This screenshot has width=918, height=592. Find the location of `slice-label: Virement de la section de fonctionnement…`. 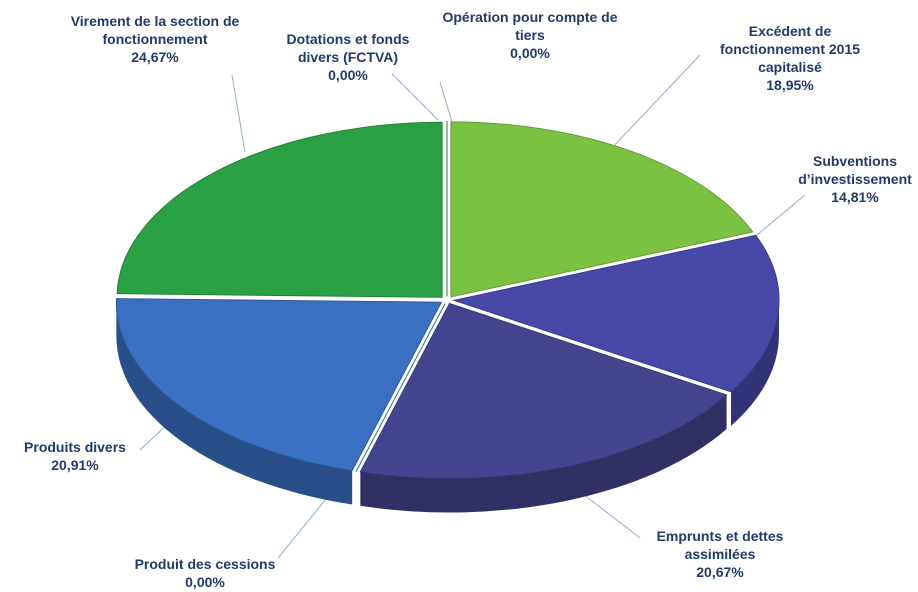

slice-label: Virement de la section de fonctionnement… is located at coordinates (155, 39).